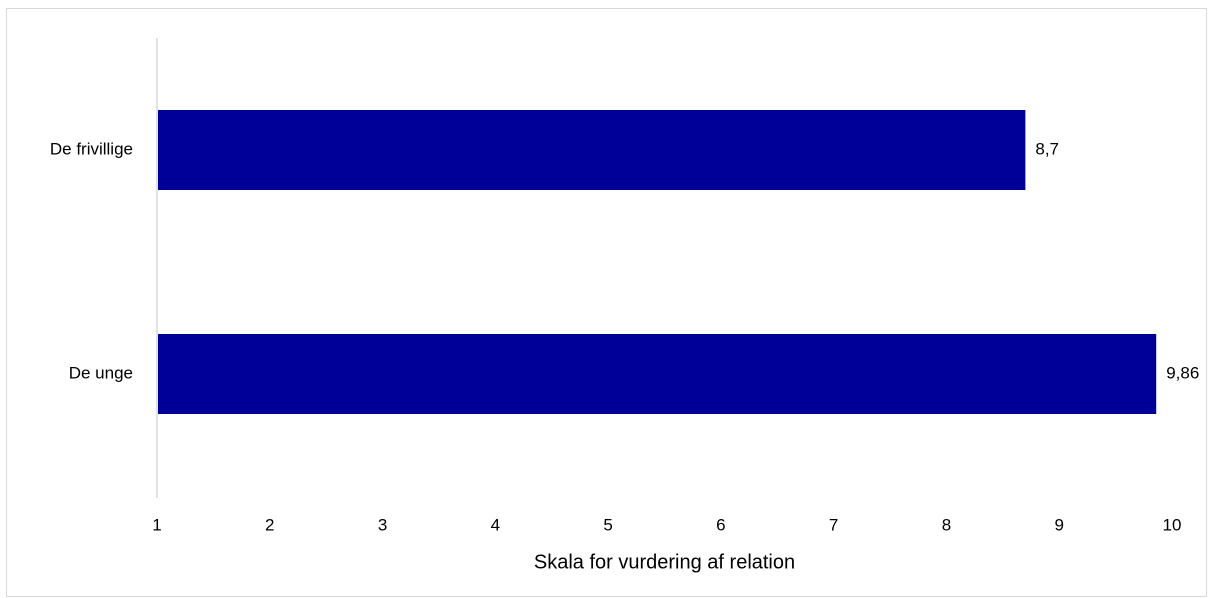 This screenshot has height=598, width=1208. I want to click on x-tick-label: 4, so click(495, 524).